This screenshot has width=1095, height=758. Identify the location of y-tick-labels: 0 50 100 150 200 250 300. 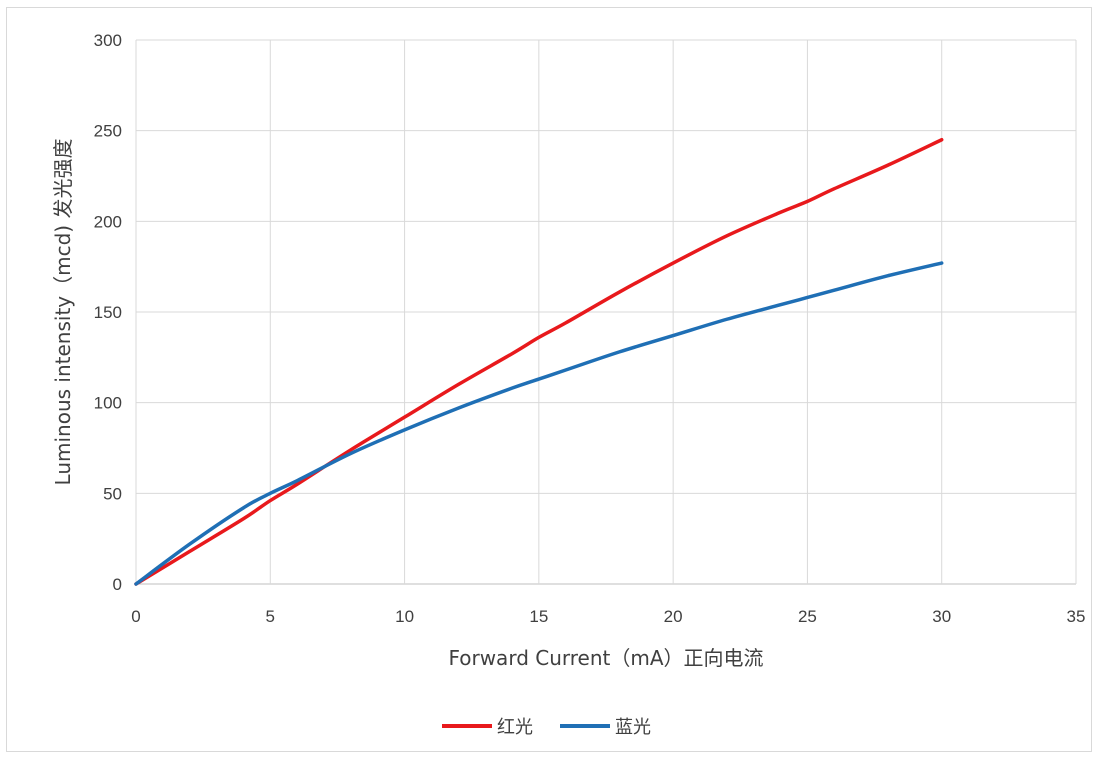
(108, 312).